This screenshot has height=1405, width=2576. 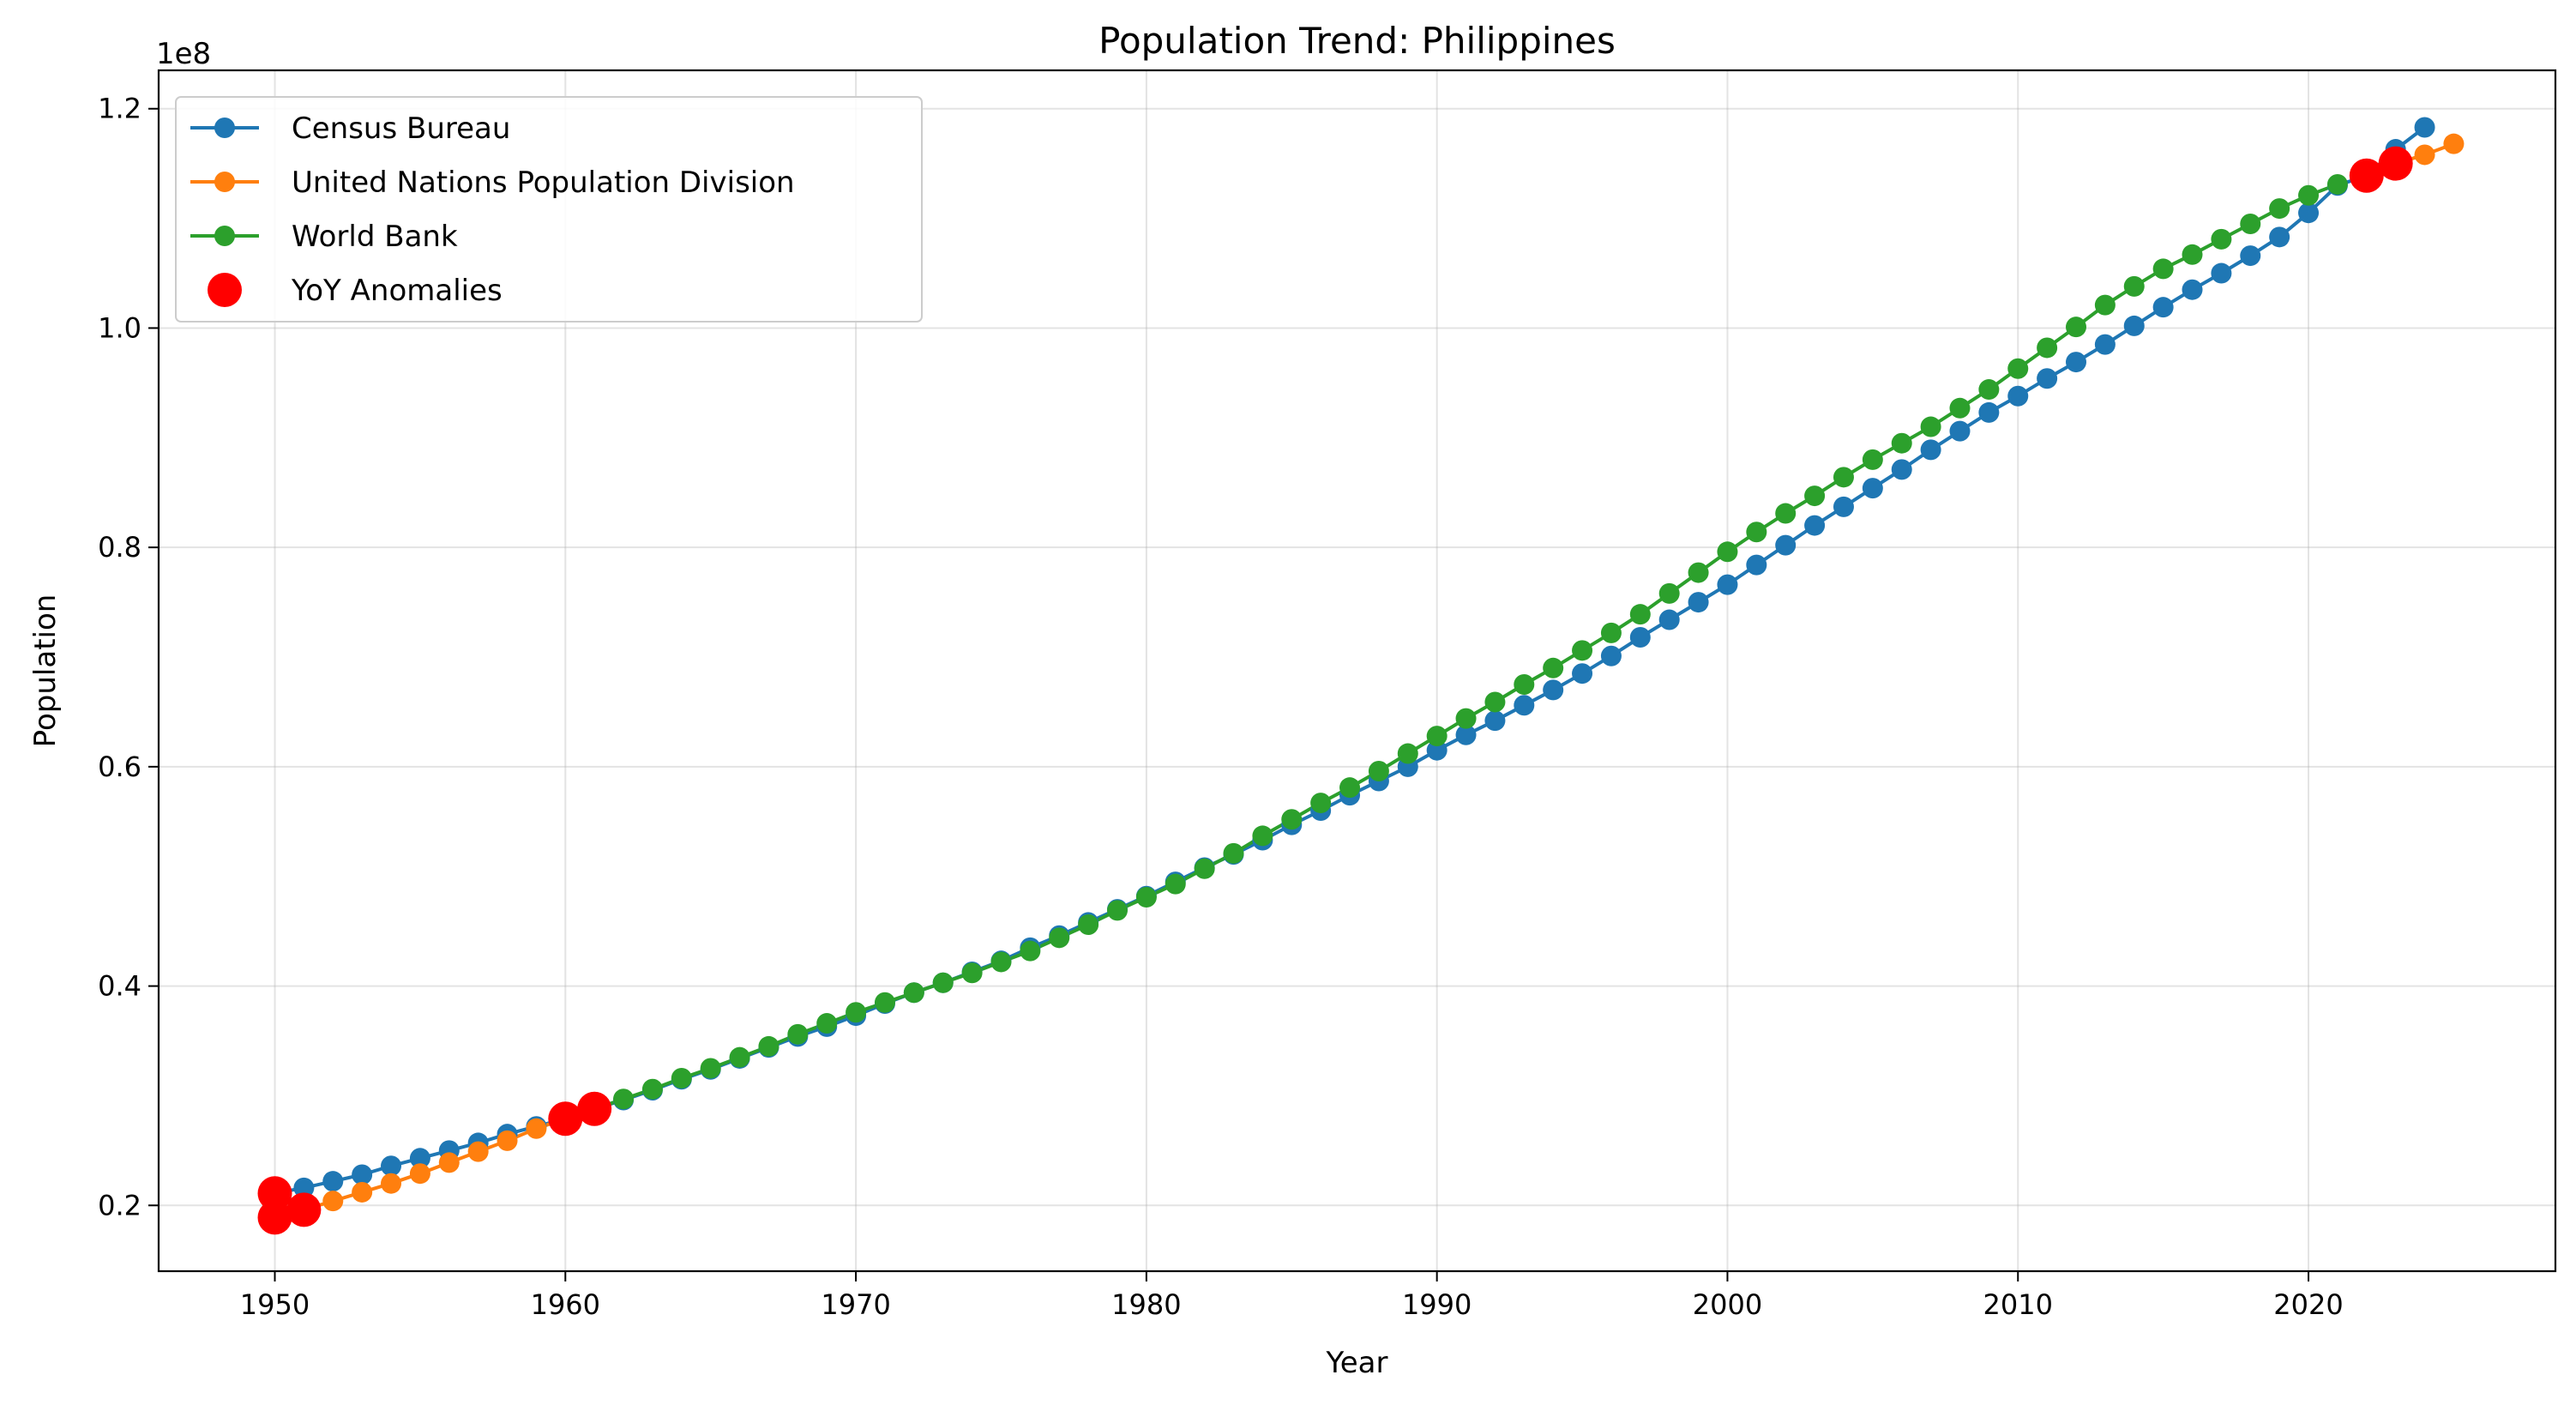 I want to click on legend-marker-census-bureau, so click(x=224, y=128).